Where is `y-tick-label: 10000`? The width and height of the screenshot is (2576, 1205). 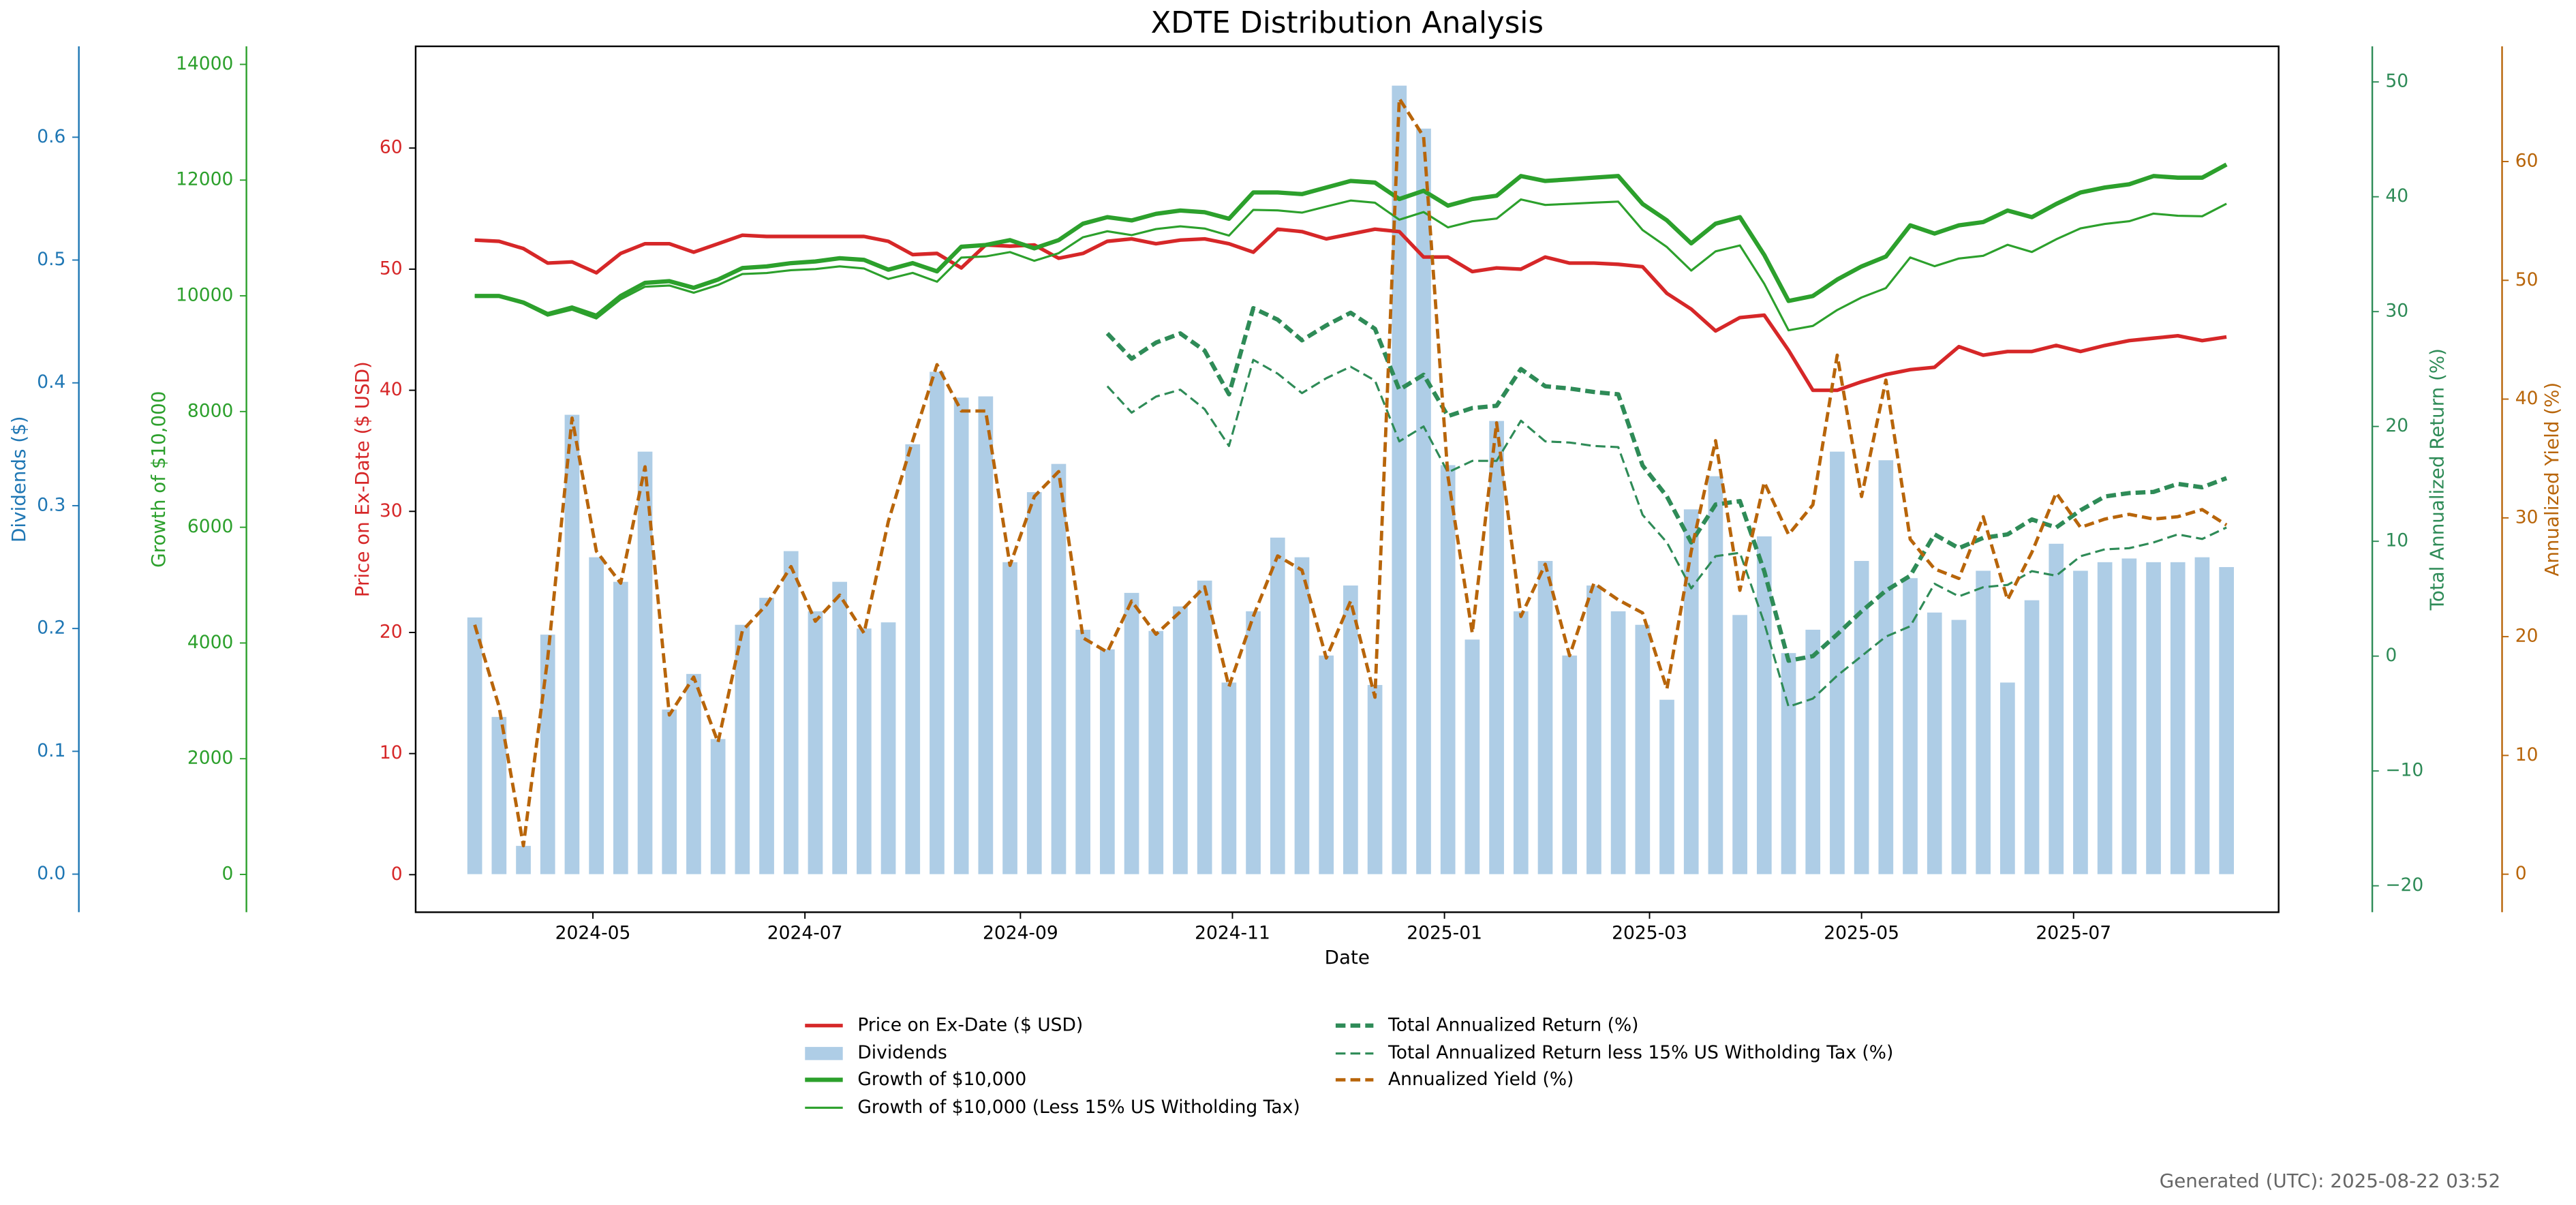 y-tick-label: 10000 is located at coordinates (204, 295).